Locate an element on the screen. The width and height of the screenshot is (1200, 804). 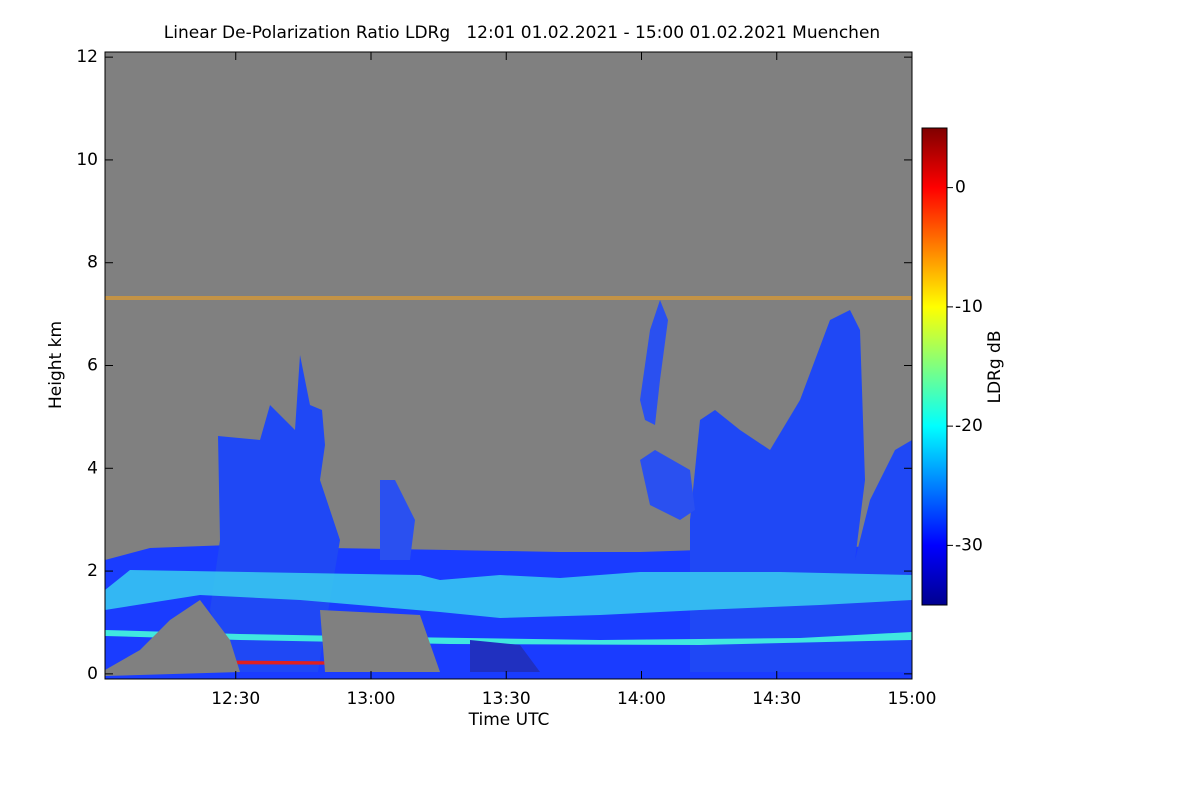
colorbar is located at coordinates (934, 366).